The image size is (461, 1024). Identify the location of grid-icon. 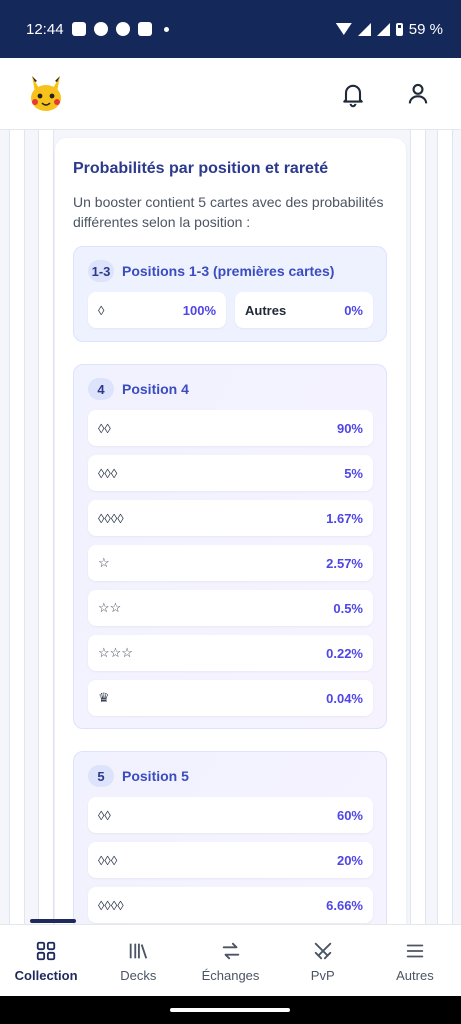
(46, 950).